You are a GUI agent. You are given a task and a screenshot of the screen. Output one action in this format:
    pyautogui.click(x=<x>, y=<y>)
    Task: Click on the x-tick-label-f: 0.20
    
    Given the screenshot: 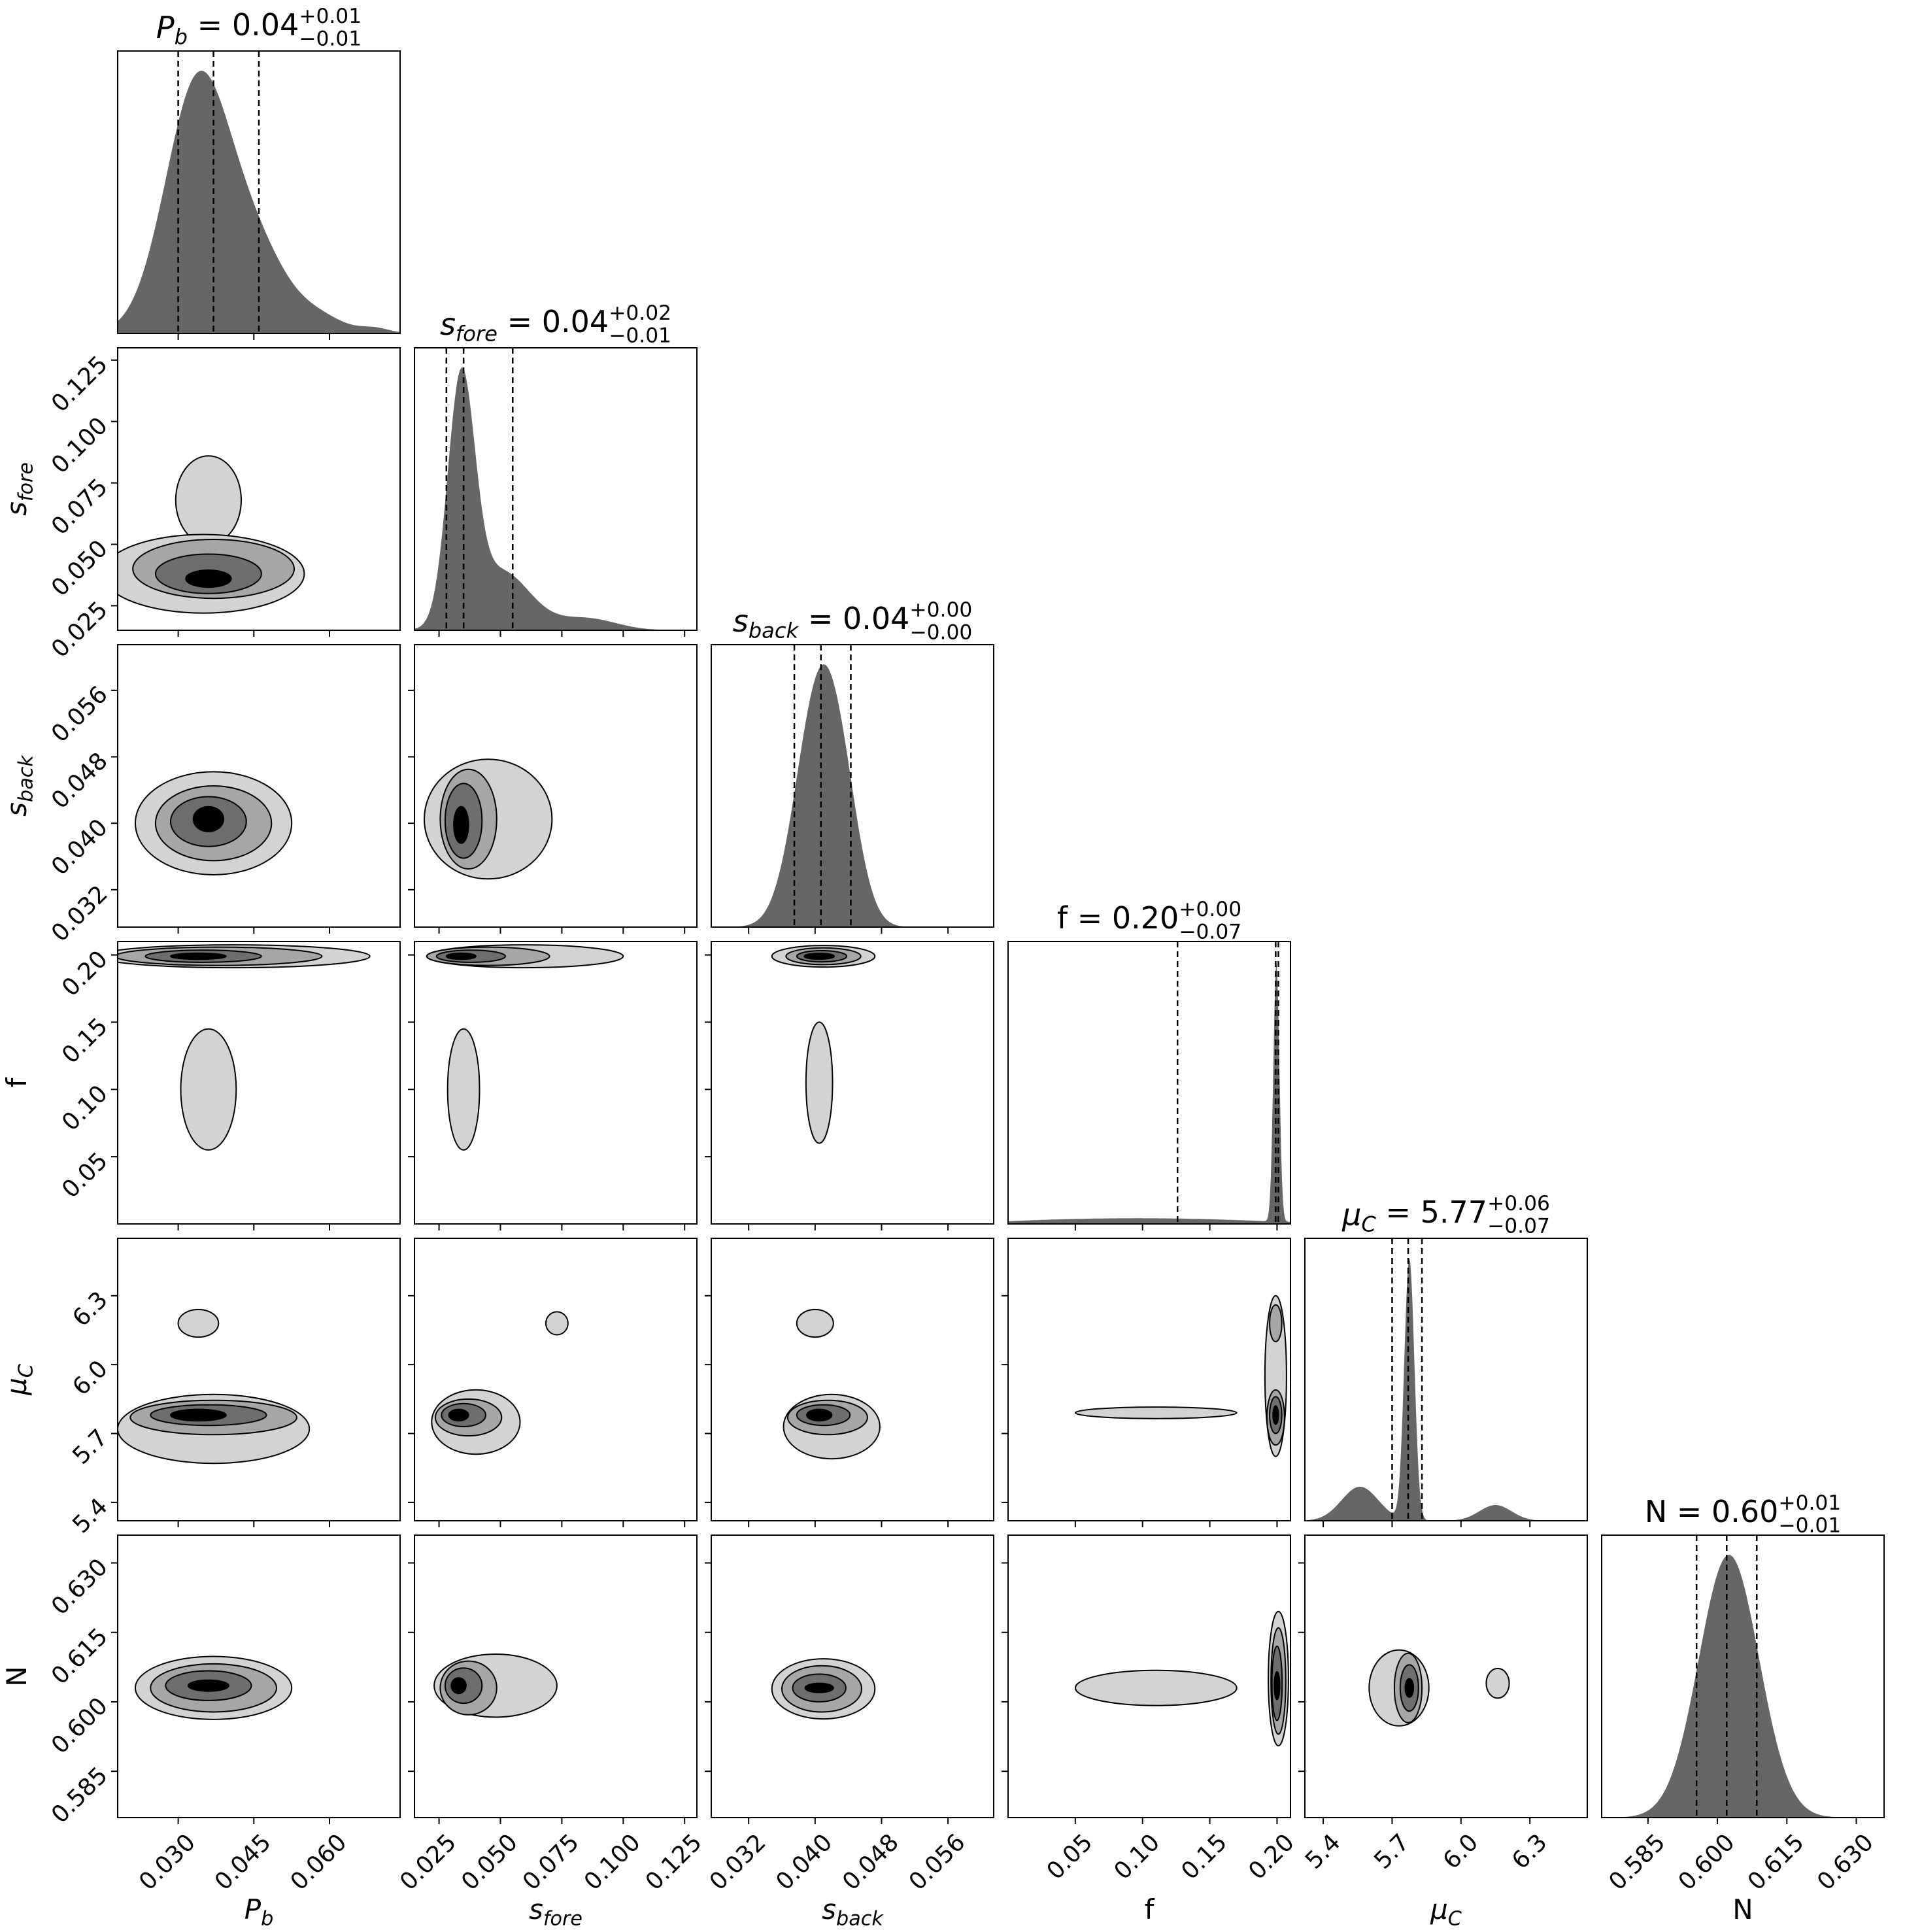 What is the action you would take?
    pyautogui.click(x=1271, y=1857)
    